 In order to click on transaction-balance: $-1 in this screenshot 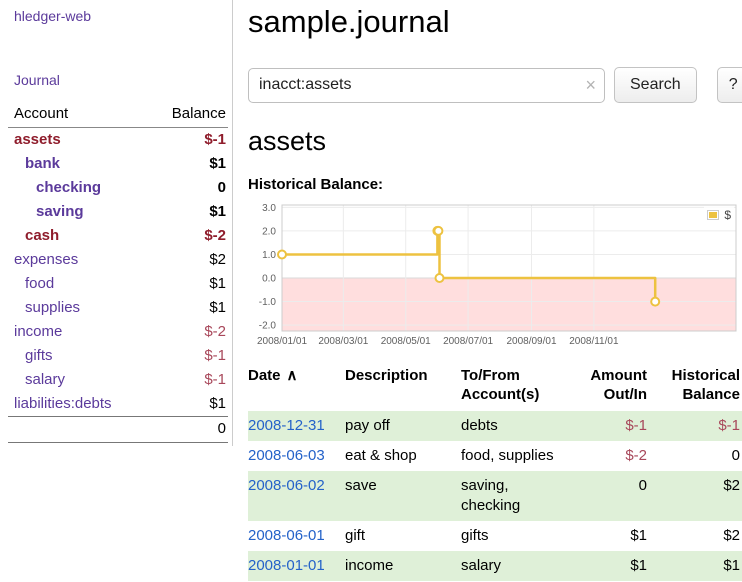, I will do `click(729, 425)`.